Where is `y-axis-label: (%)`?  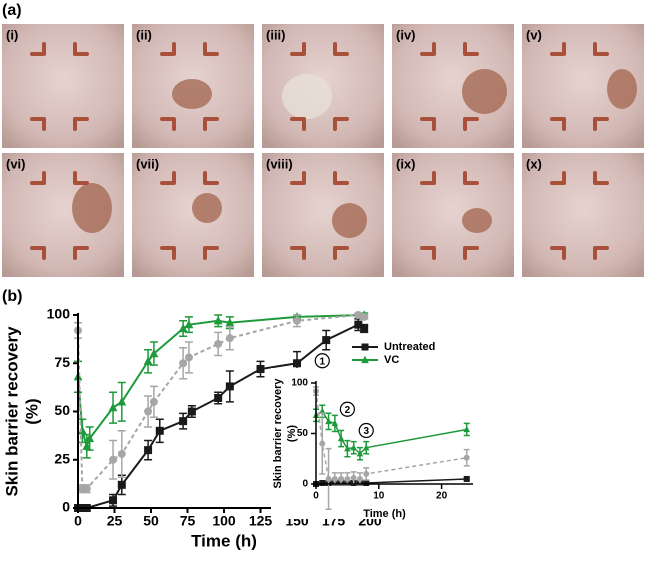
y-axis-label: (%) is located at coordinates (292, 433).